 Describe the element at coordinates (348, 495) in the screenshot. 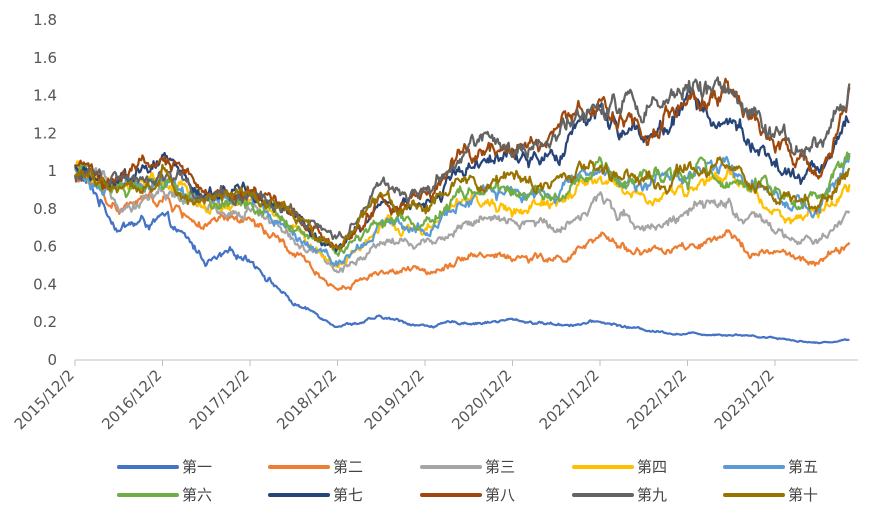

I see `legend-label: 第七` at that location.